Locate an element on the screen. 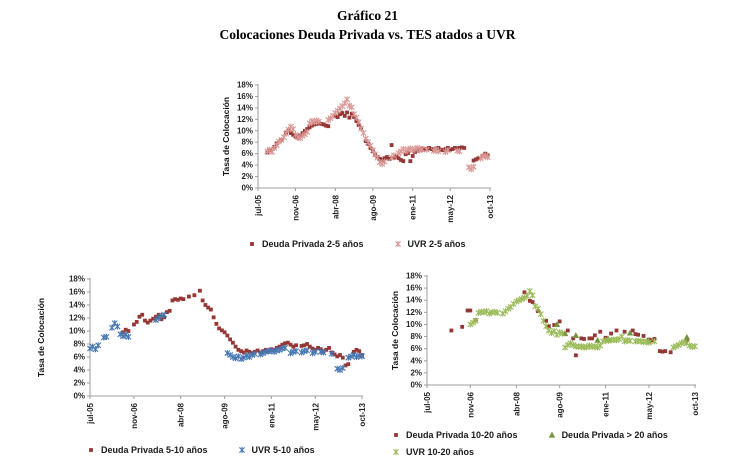  y-tick-label: 6% is located at coordinates (416, 348).